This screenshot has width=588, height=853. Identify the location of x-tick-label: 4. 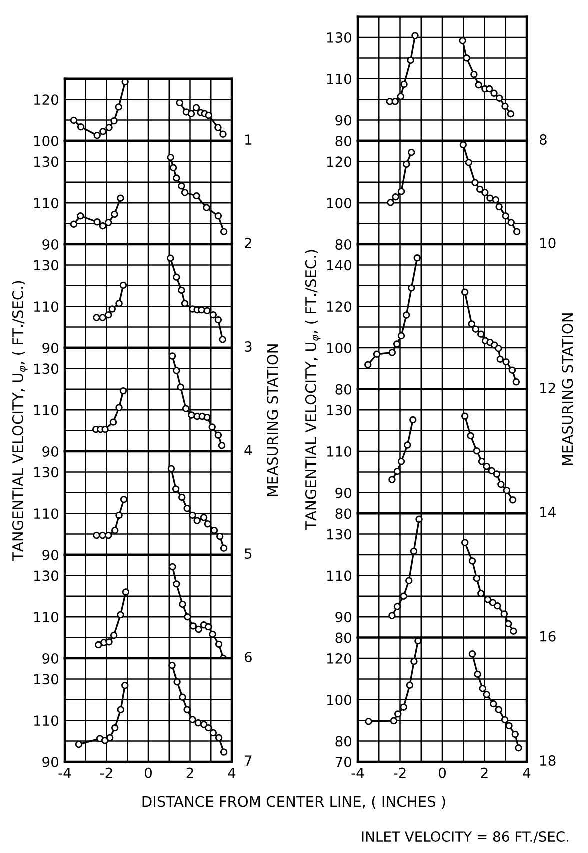
(232, 773).